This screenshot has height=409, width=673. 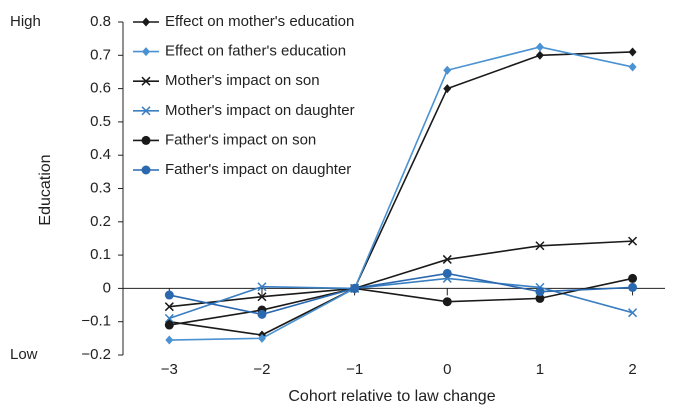 I want to click on y-tick-label: 0.1, so click(x=100, y=254).